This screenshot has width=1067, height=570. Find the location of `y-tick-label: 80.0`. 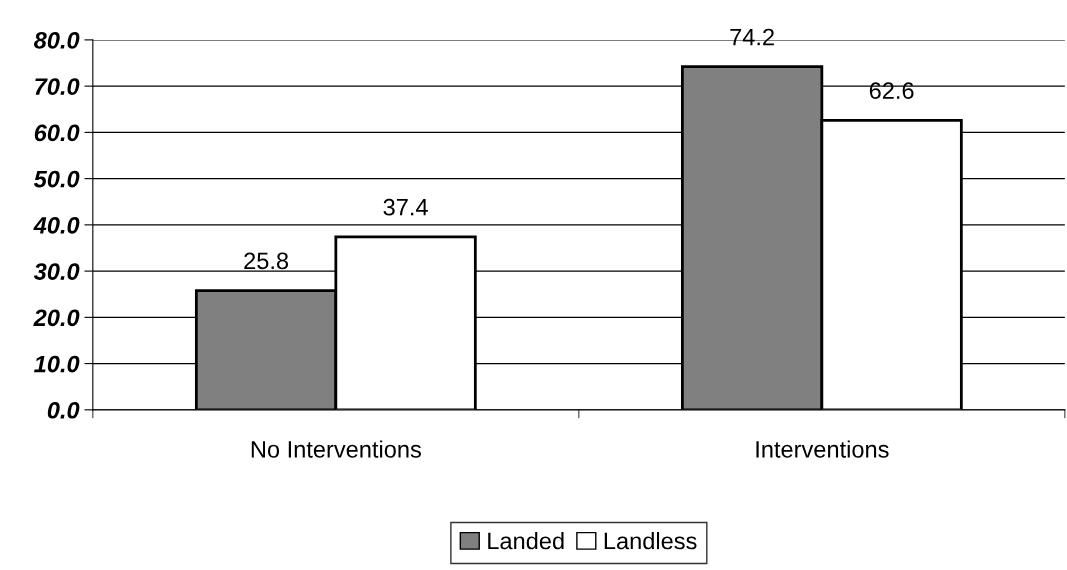

y-tick-label: 80.0 is located at coordinates (57, 40).